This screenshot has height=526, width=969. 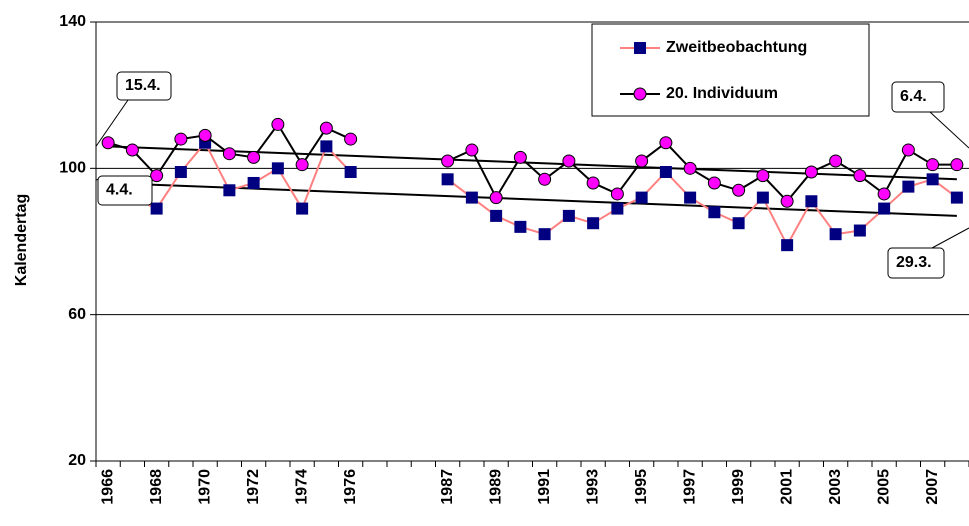 I want to click on x-tick-label: 1999, so click(x=738, y=487).